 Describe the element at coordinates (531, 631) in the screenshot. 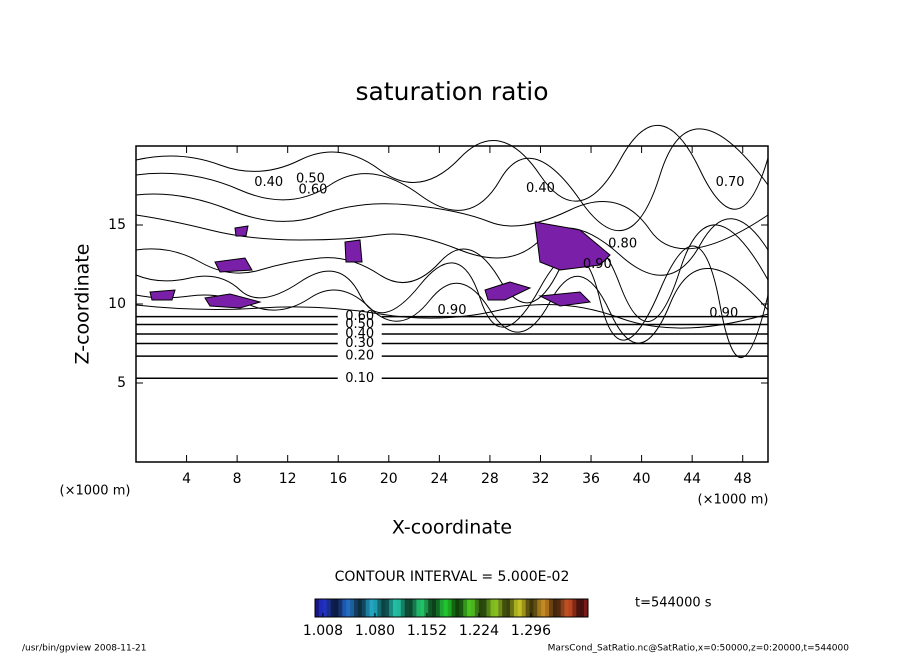

I see `colorbar-label: 1.296` at that location.